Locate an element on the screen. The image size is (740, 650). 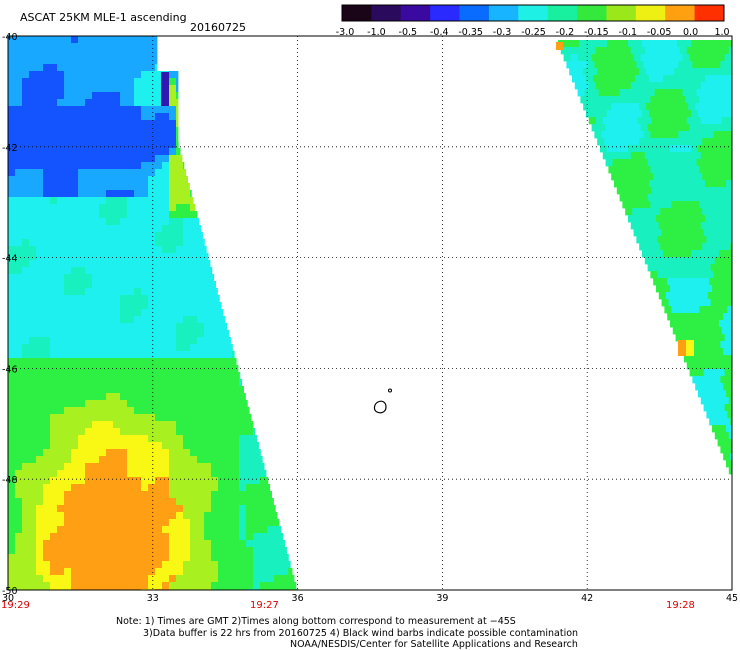
colorbar-swatch is located at coordinates (445, 13).